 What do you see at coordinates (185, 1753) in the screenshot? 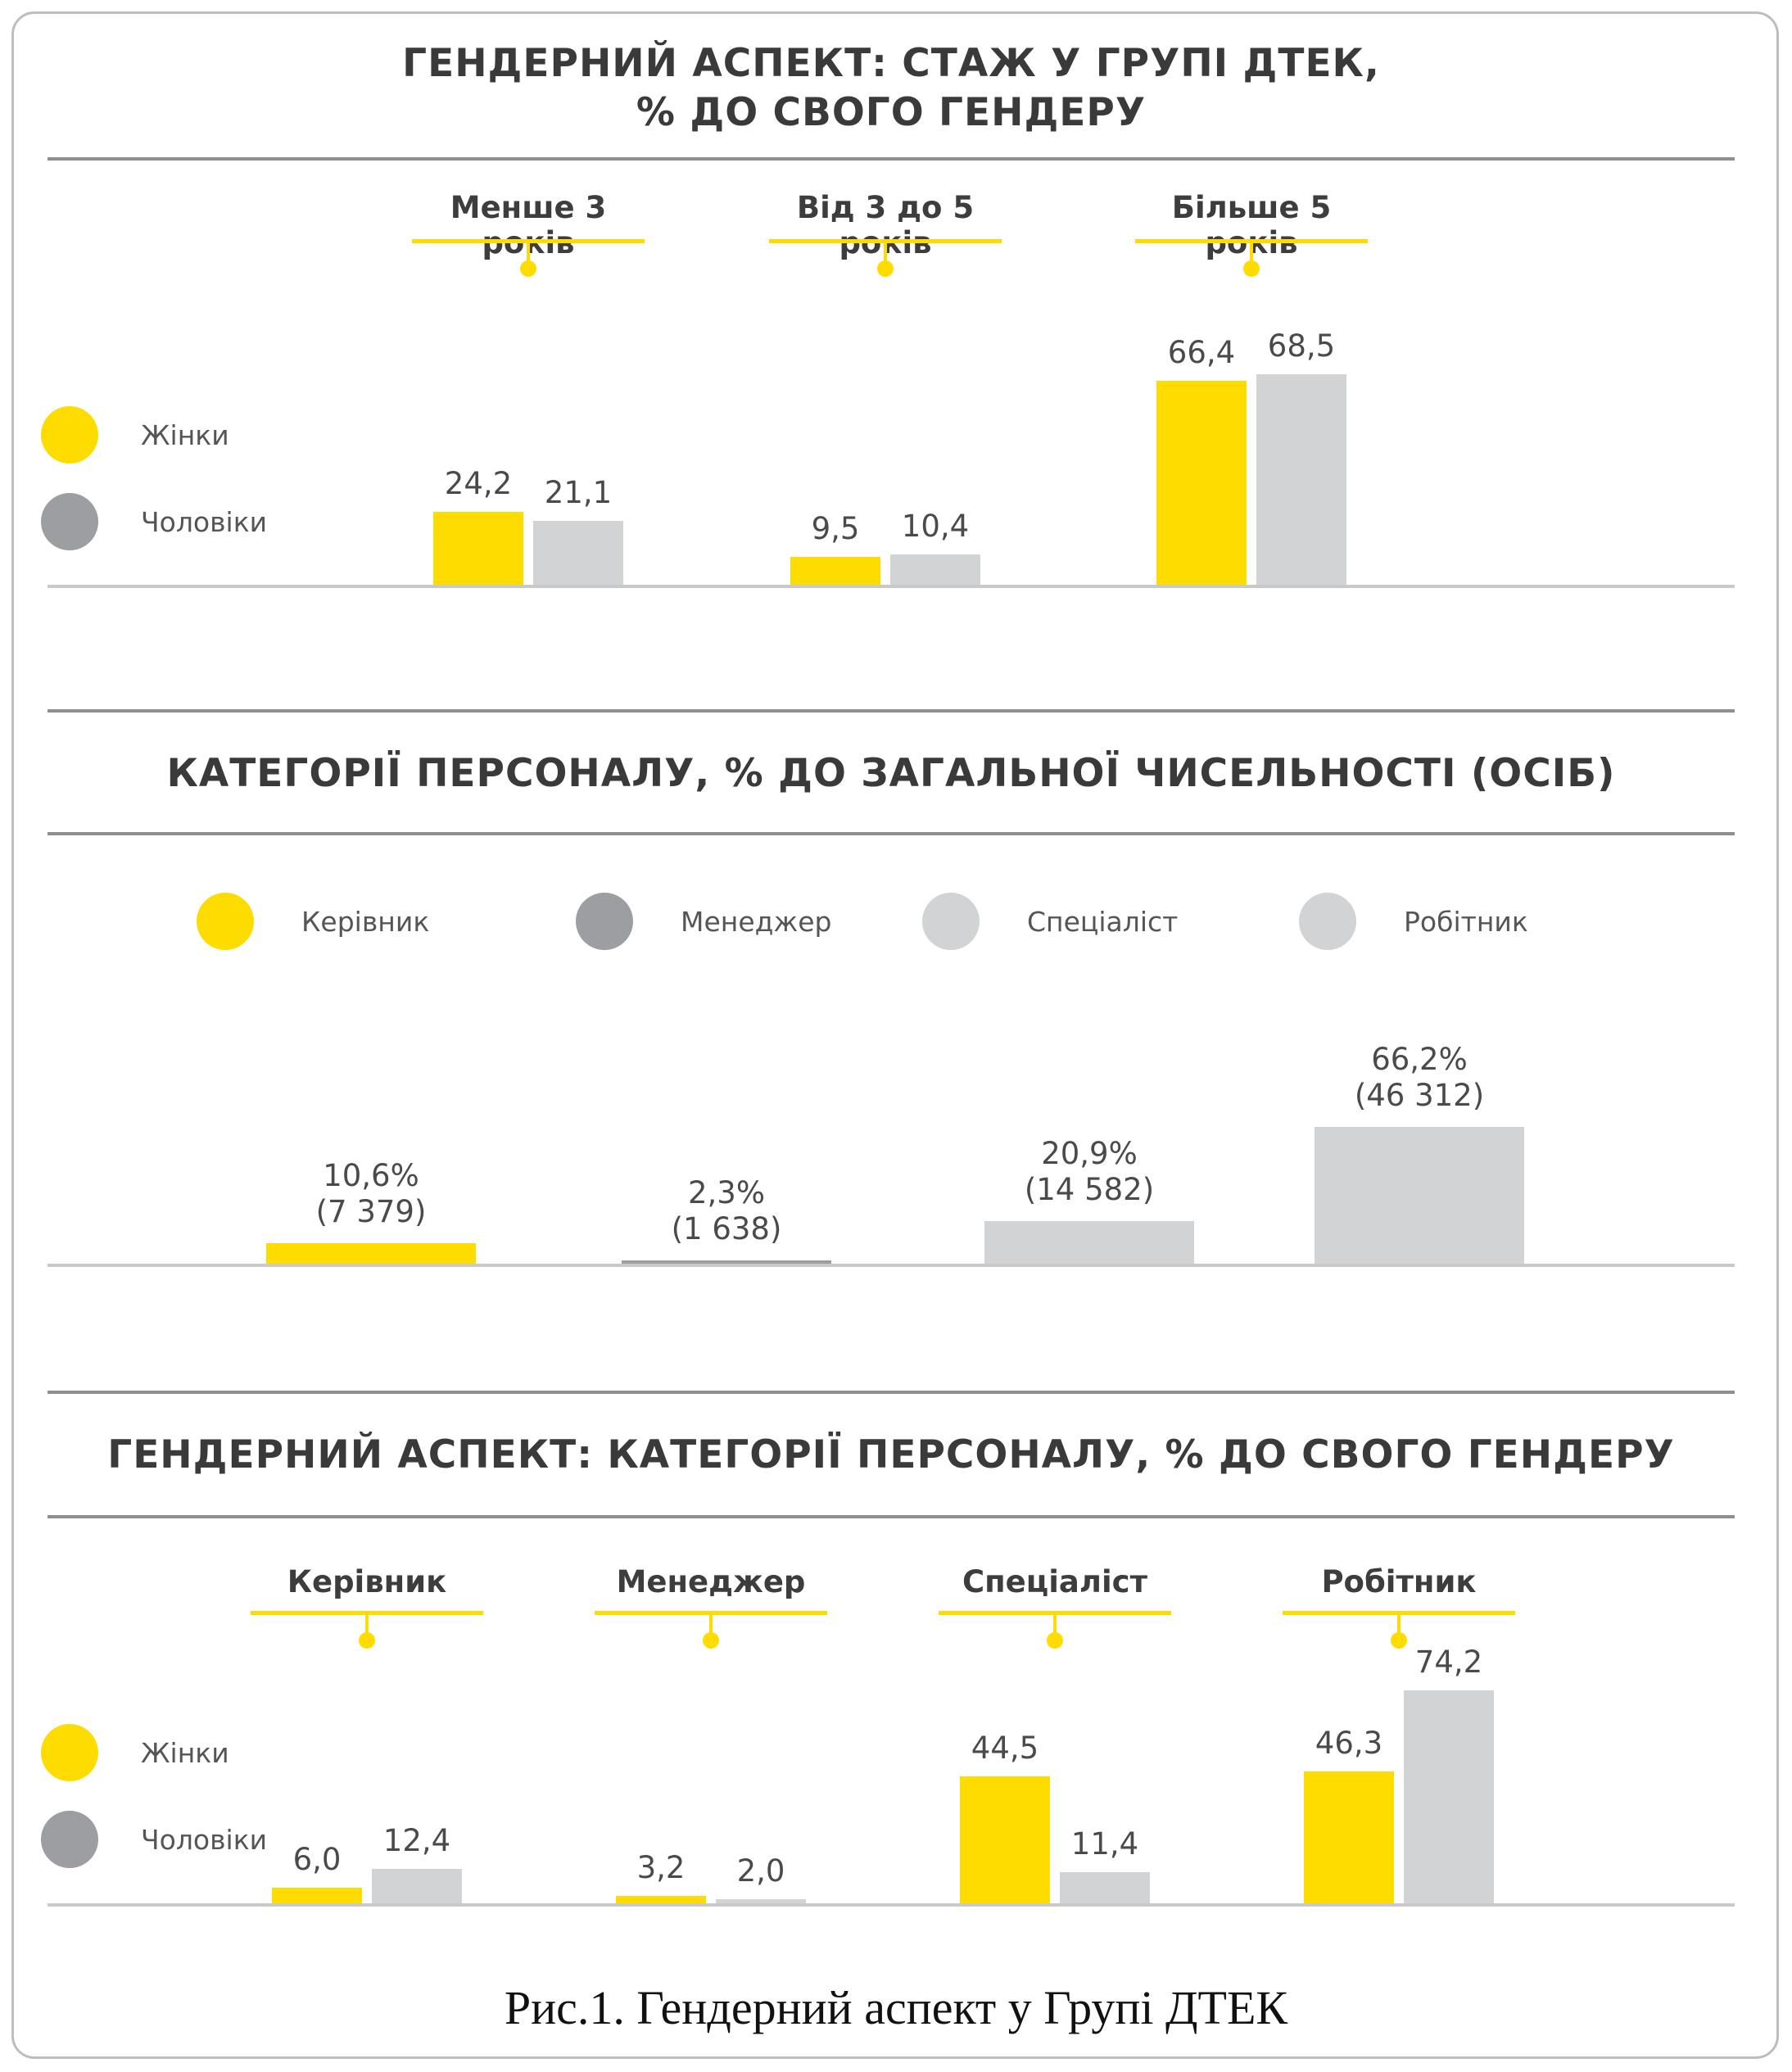
I see `chart3-legend-label: Жінки` at bounding box center [185, 1753].